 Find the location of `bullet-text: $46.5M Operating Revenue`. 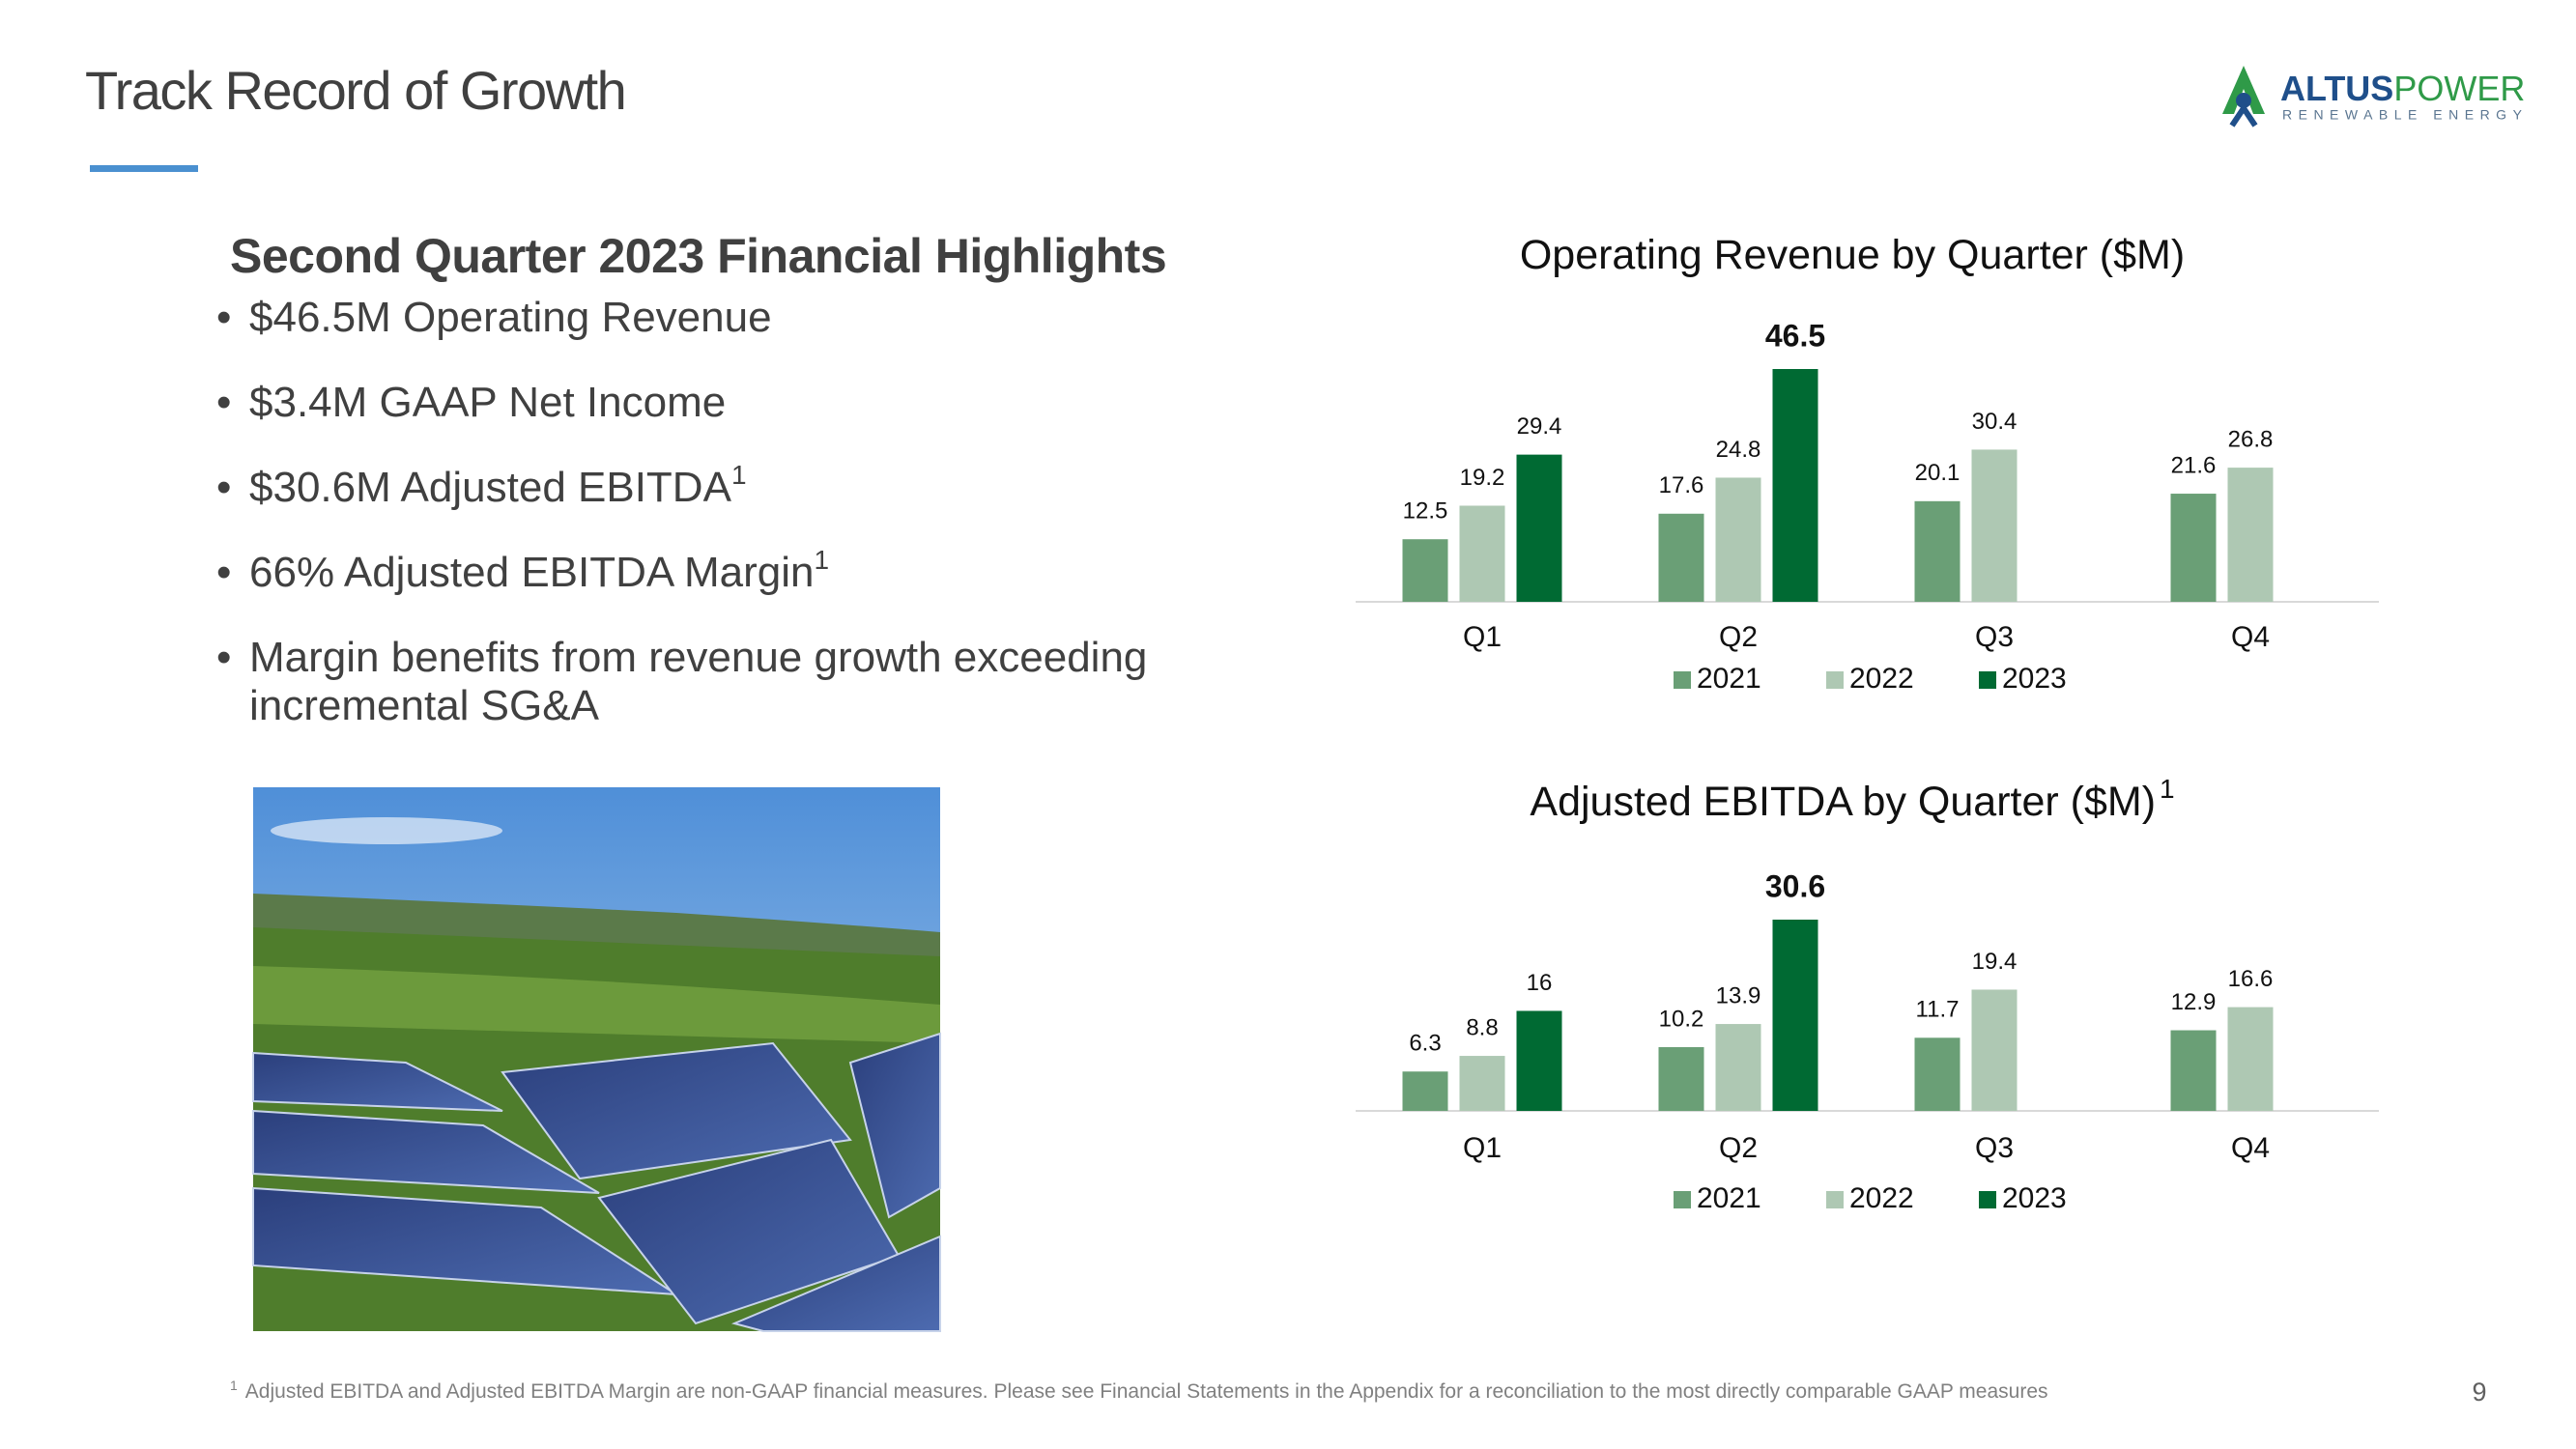

bullet-text: $46.5M Operating Revenue is located at coordinates (511, 317).